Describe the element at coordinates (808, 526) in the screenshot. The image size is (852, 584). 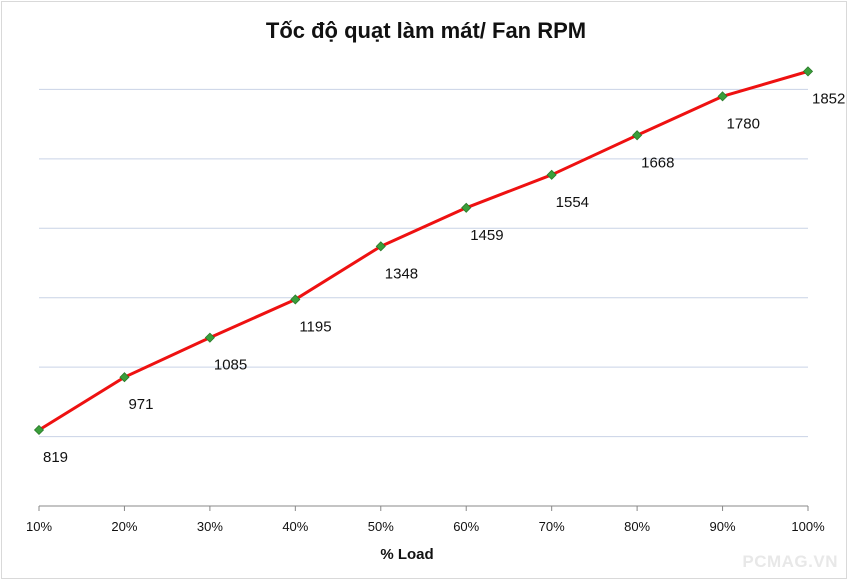
I see `x-tick-label: 100%` at that location.